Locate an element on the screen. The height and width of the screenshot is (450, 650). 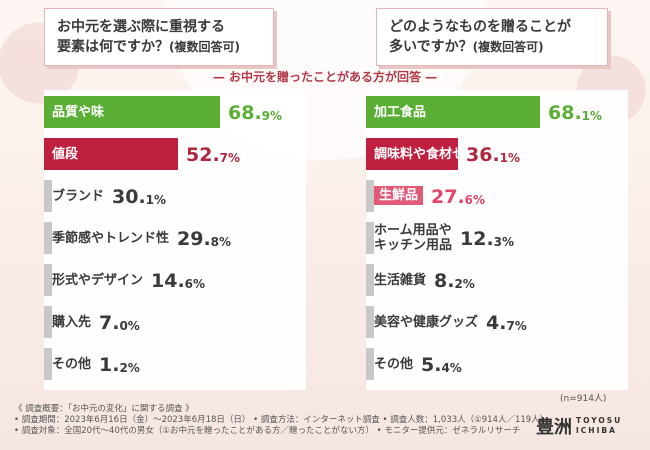
logo-roman: TOYOSU ICHIBA is located at coordinates (599, 426).